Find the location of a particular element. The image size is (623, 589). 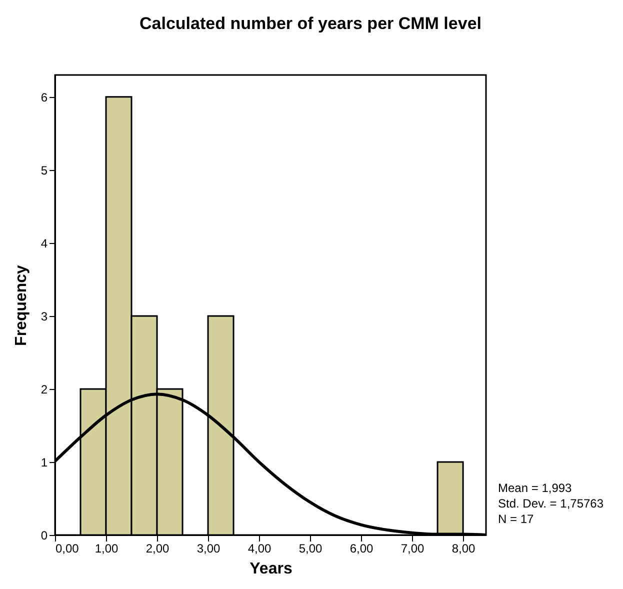

text: Mean = 1,993 is located at coordinates (535, 488).